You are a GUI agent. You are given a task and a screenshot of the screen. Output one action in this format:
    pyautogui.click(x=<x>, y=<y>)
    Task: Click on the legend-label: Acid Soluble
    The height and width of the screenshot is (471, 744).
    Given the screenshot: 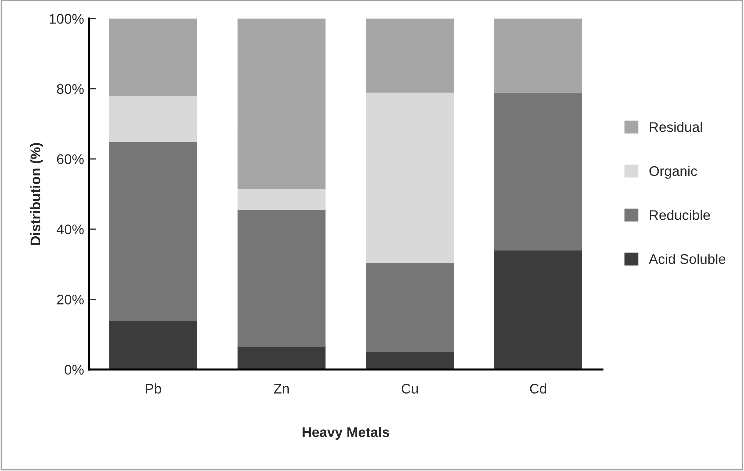 What is the action you would take?
    pyautogui.click(x=687, y=259)
    